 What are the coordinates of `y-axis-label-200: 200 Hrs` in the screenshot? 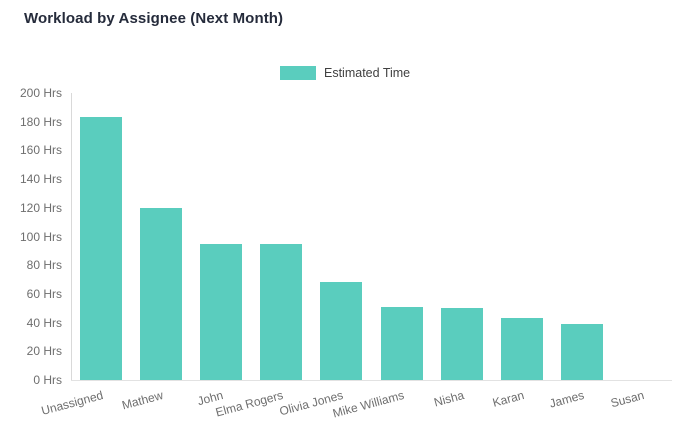 It's located at (40, 93).